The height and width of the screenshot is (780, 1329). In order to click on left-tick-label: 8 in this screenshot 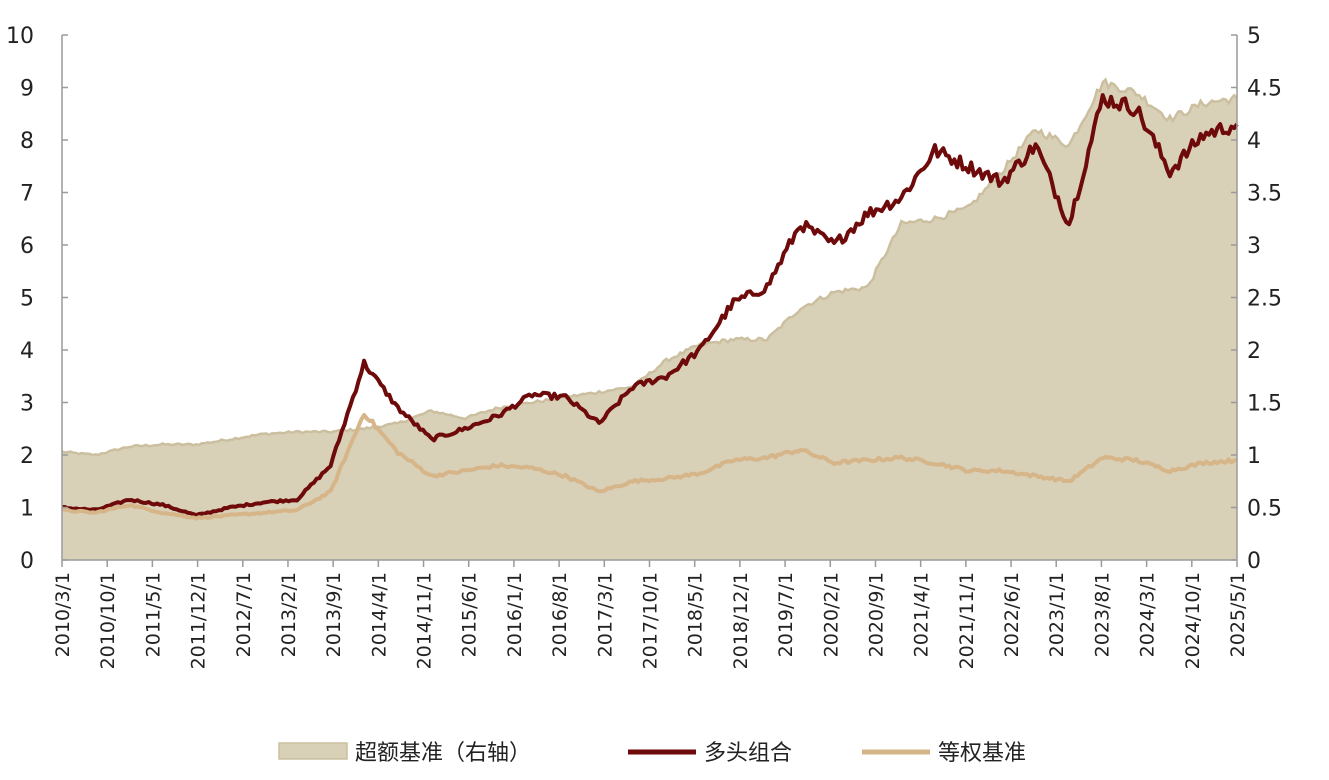, I will do `click(27, 141)`.